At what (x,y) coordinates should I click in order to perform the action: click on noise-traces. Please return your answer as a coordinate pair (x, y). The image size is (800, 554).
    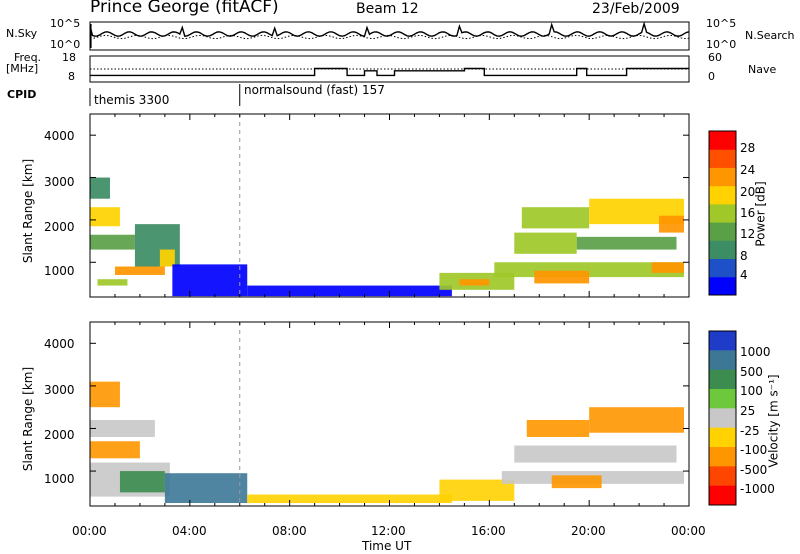
    Looking at the image, I should click on (389, 34).